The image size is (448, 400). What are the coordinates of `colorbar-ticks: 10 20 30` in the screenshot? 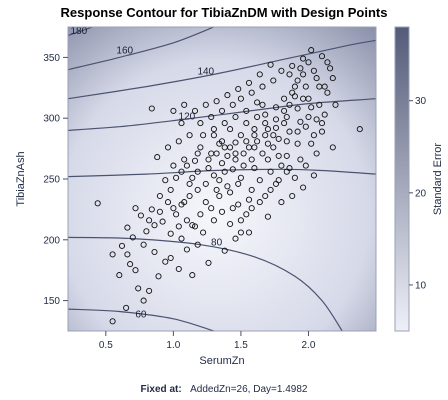 It's located at (418, 193).